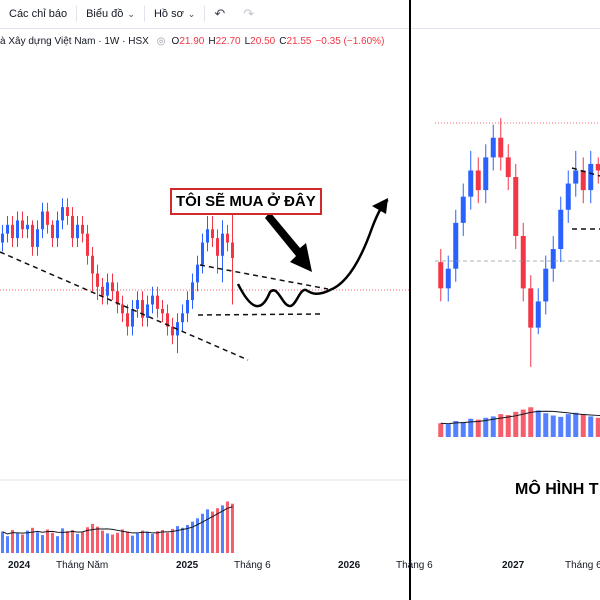  What do you see at coordinates (174, 14) in the screenshot?
I see `profile-dropdown: Hồ sơ ⌄` at bounding box center [174, 14].